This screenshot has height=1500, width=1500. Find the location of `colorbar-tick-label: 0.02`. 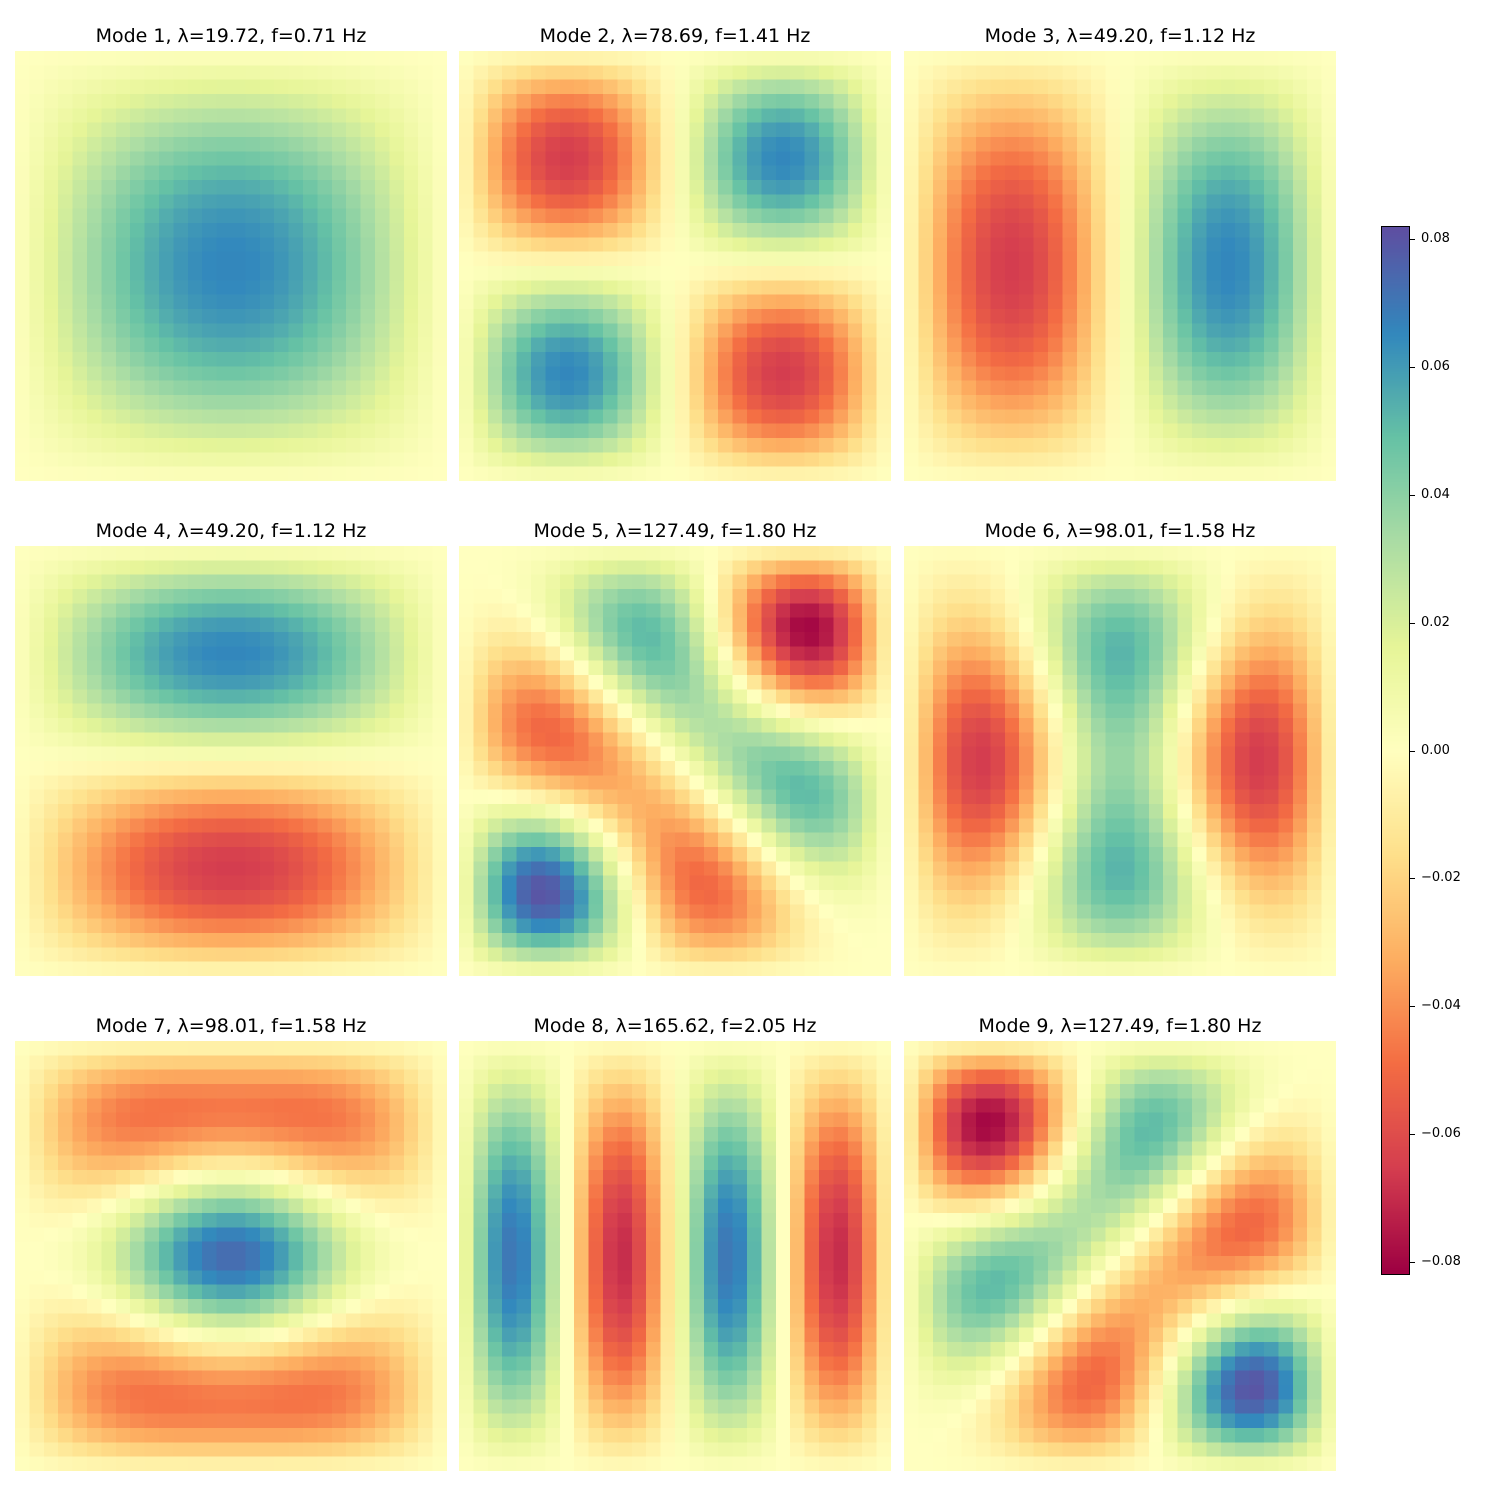

colorbar-tick-label: 0.02 is located at coordinates (1435, 622).